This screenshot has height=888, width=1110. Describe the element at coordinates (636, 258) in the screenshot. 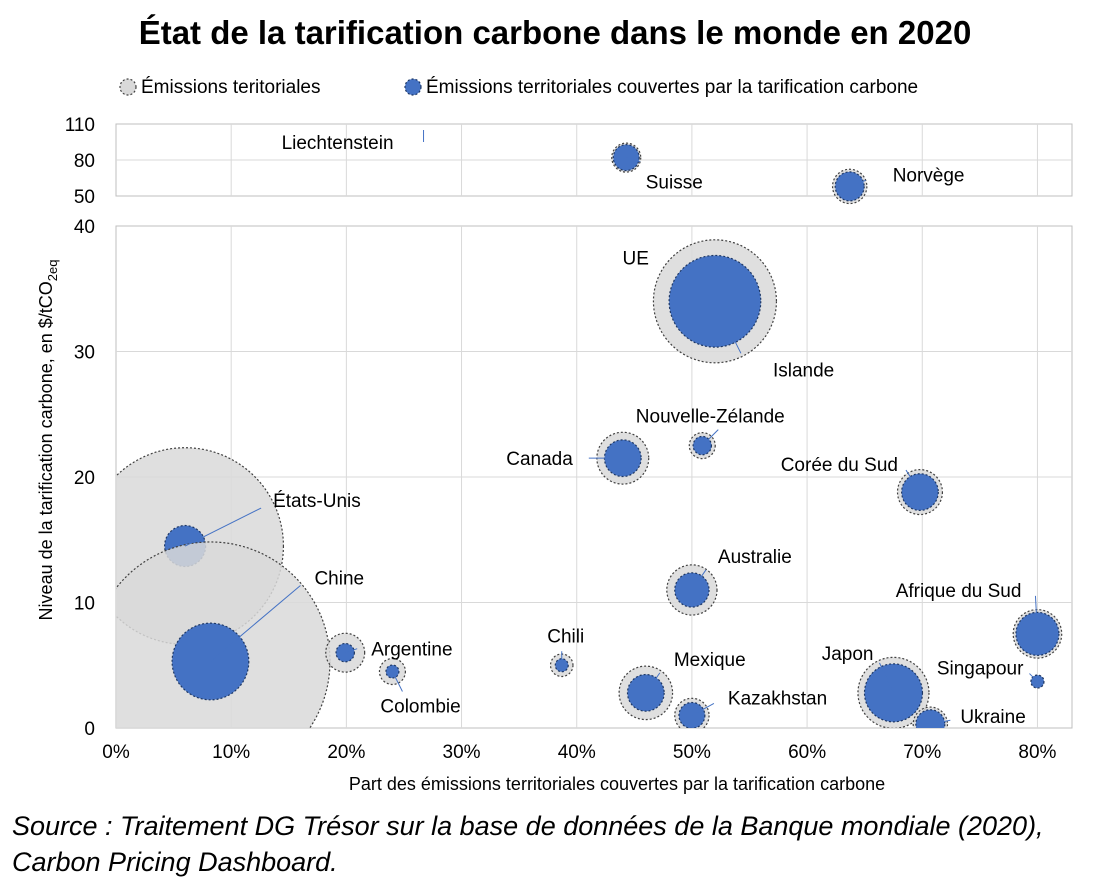

I see `point-label: UE` at that location.